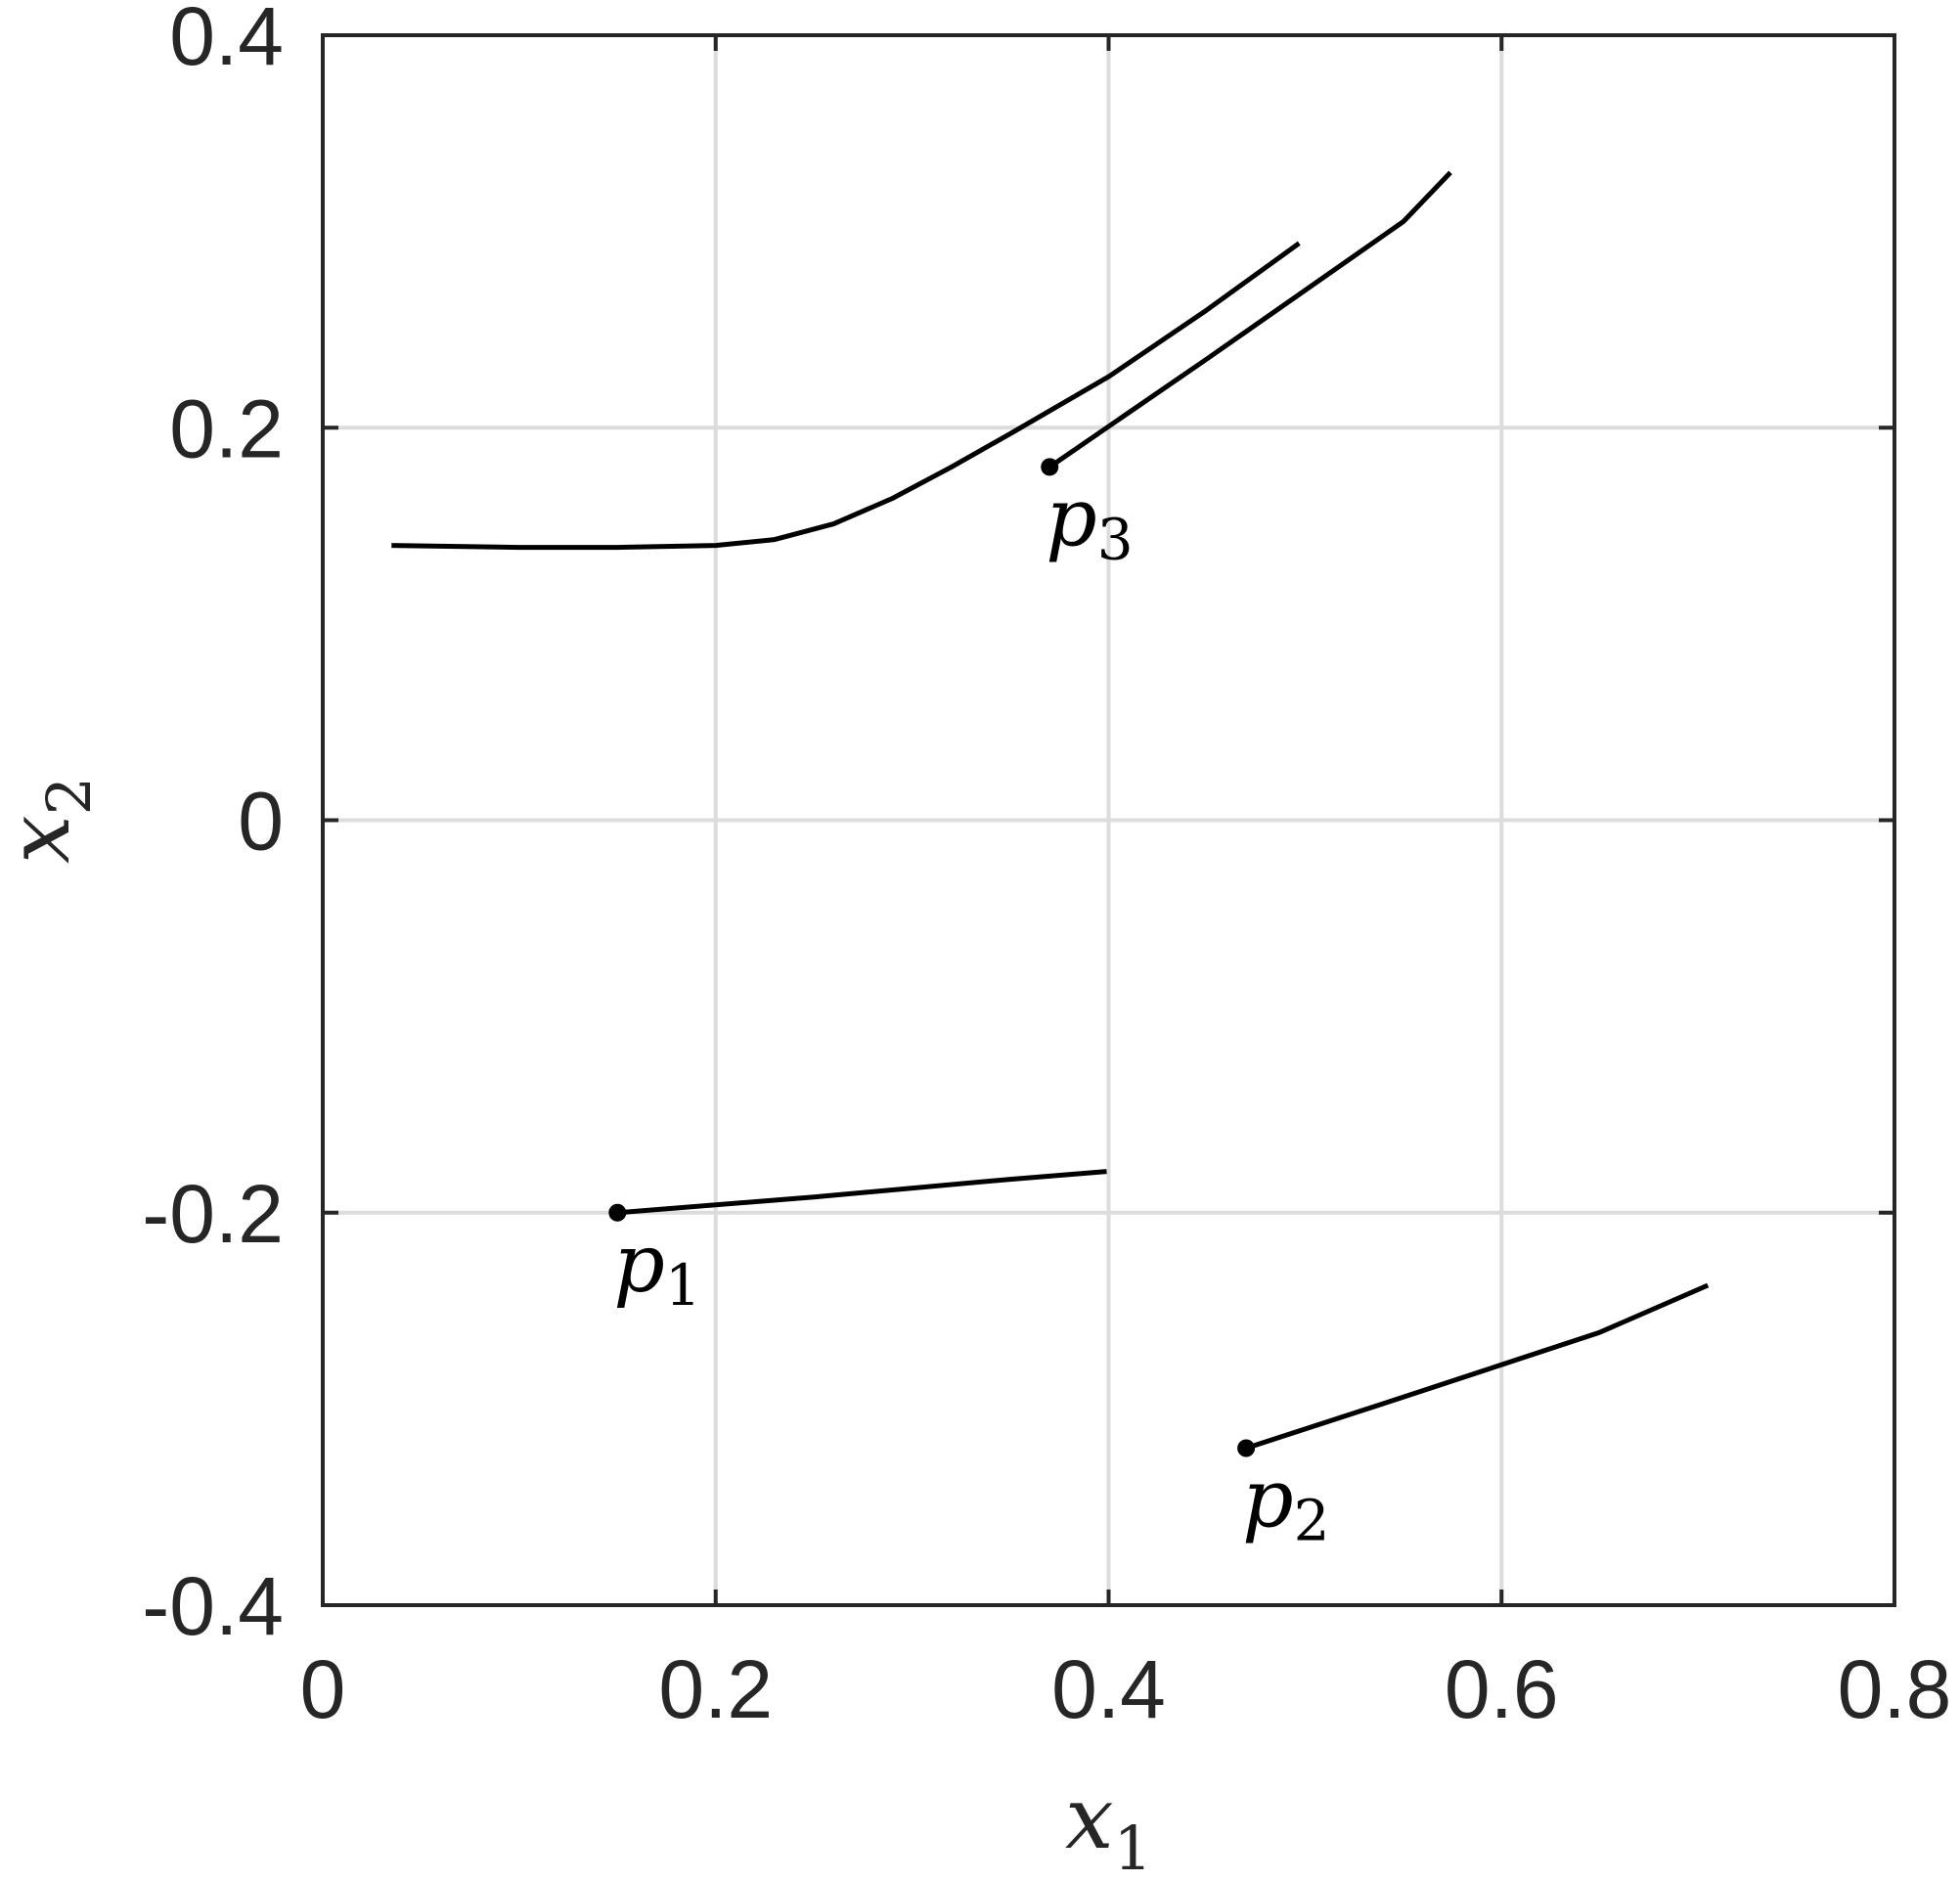  What do you see at coordinates (1115, 539) in the screenshot?
I see `point-label-sub: 3` at bounding box center [1115, 539].